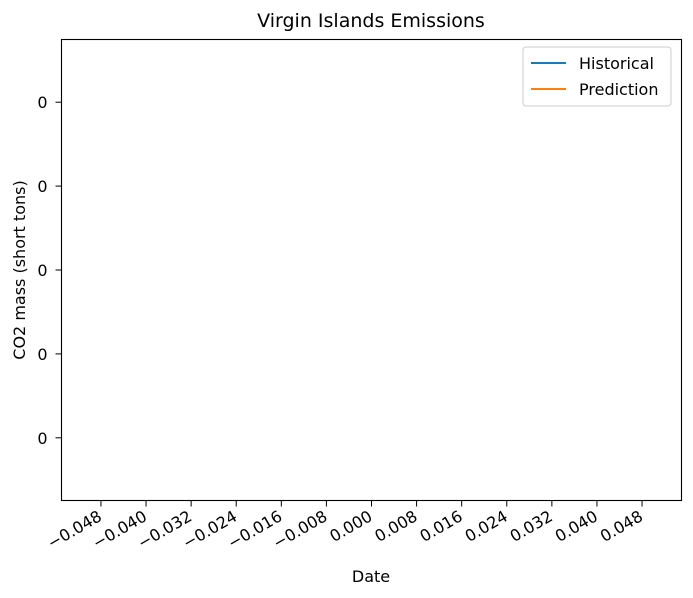 The height and width of the screenshot is (598, 693). I want to click on x-tick-label: 0.024, so click(486, 526).